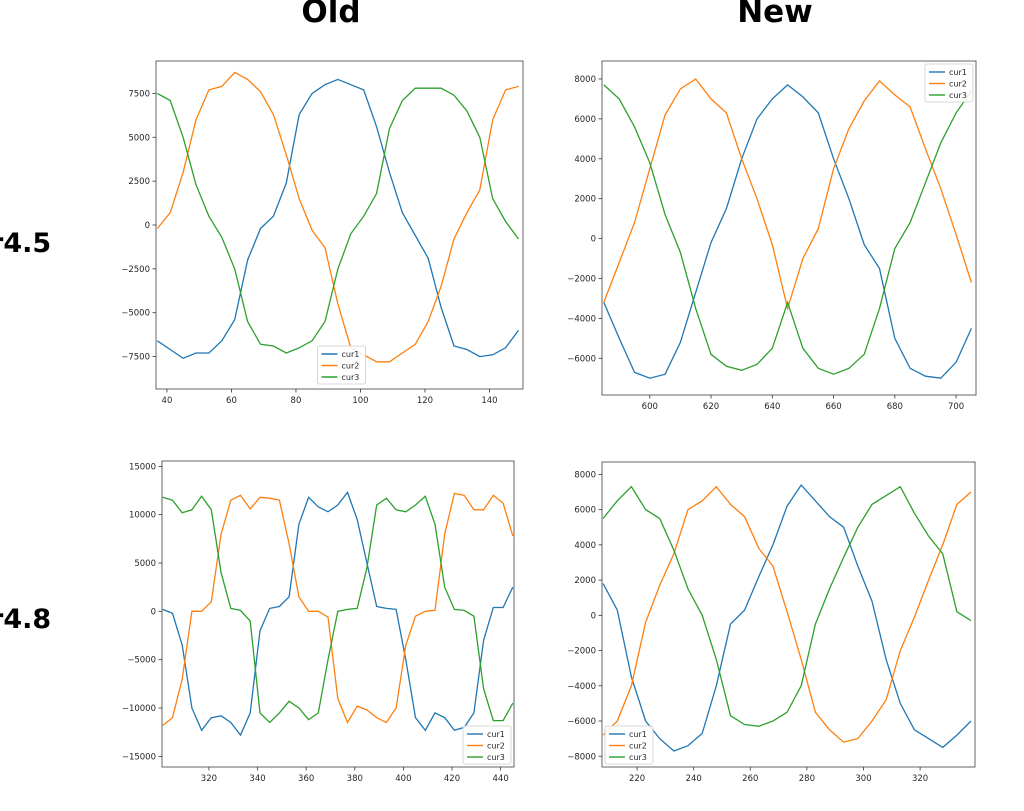  I want to click on x-tick-label: 140, so click(489, 401).